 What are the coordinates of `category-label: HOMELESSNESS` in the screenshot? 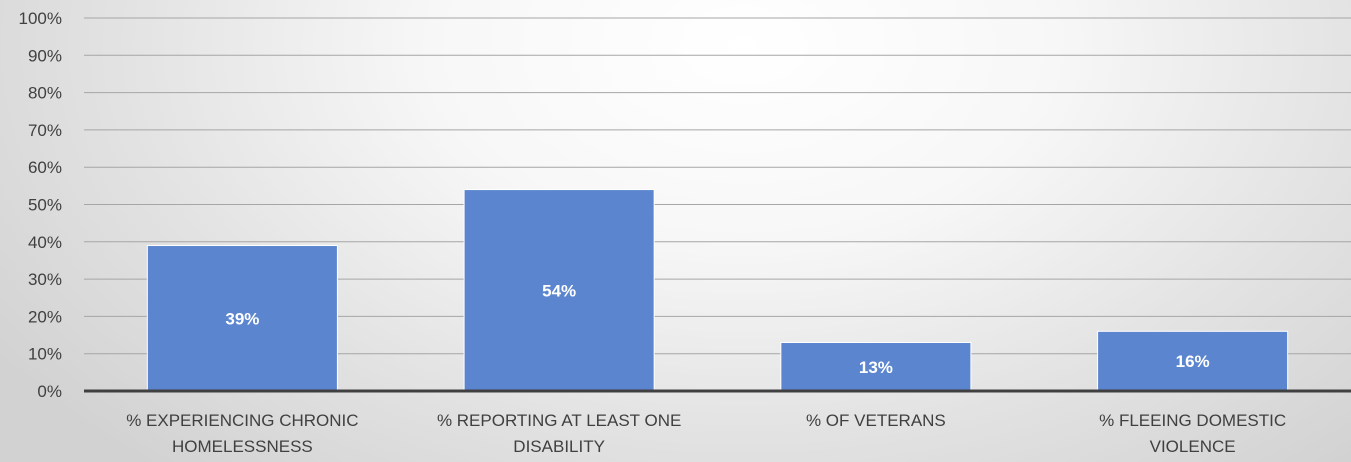 It's located at (242, 446).